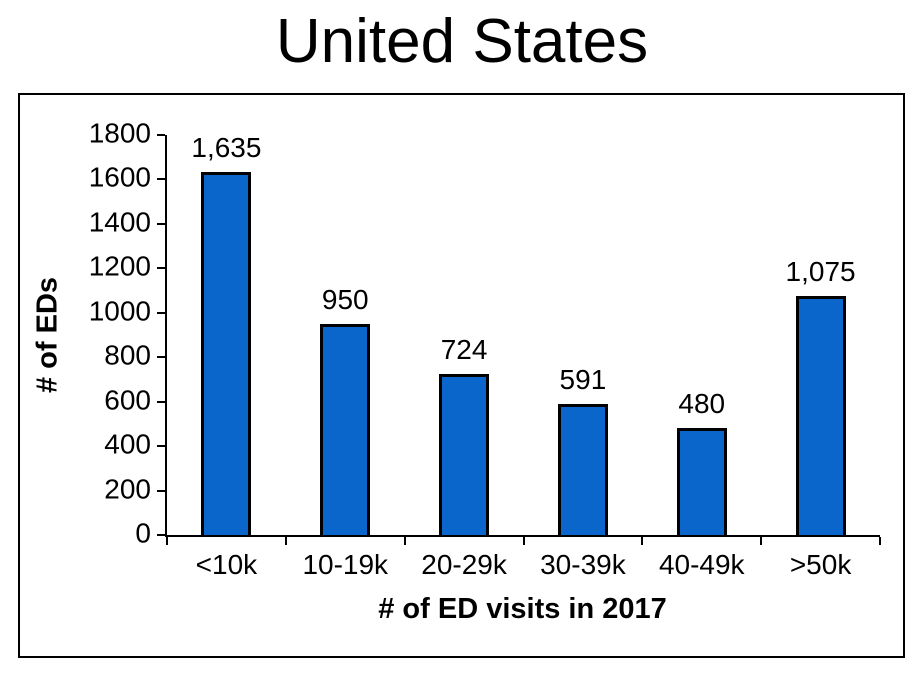  Describe the element at coordinates (119, 267) in the screenshot. I see `y-tick-label: 1200` at that location.